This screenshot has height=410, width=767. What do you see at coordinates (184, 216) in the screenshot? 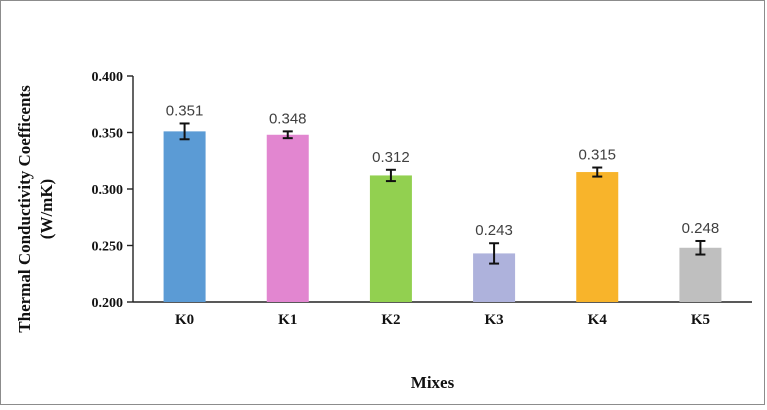
I see `bar-k0` at bounding box center [184, 216].